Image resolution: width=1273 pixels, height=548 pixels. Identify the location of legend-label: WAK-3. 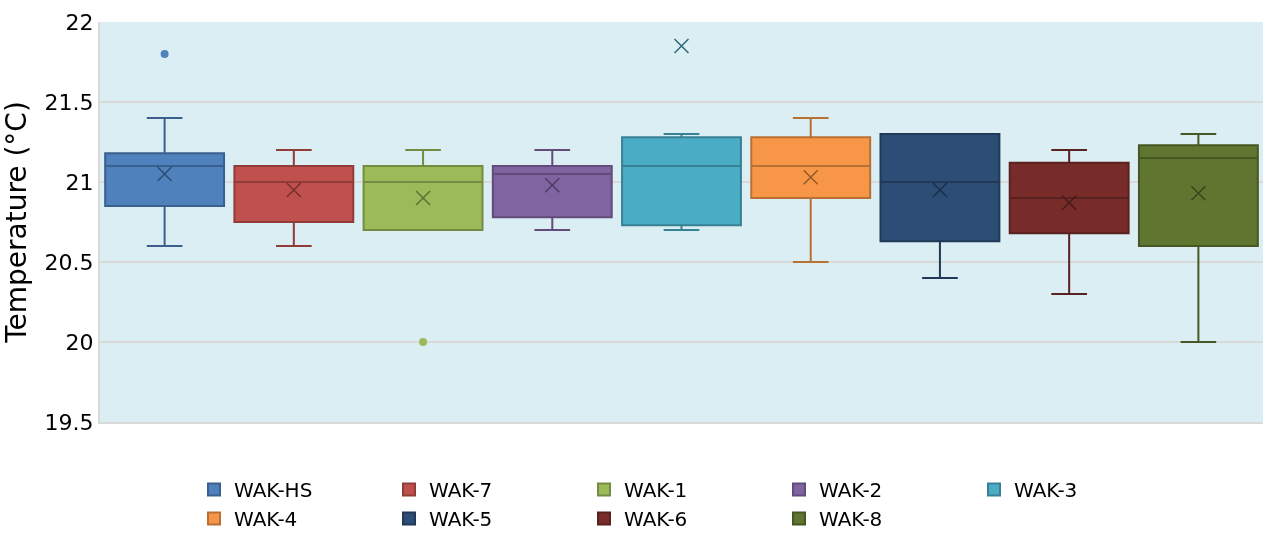
(1046, 490).